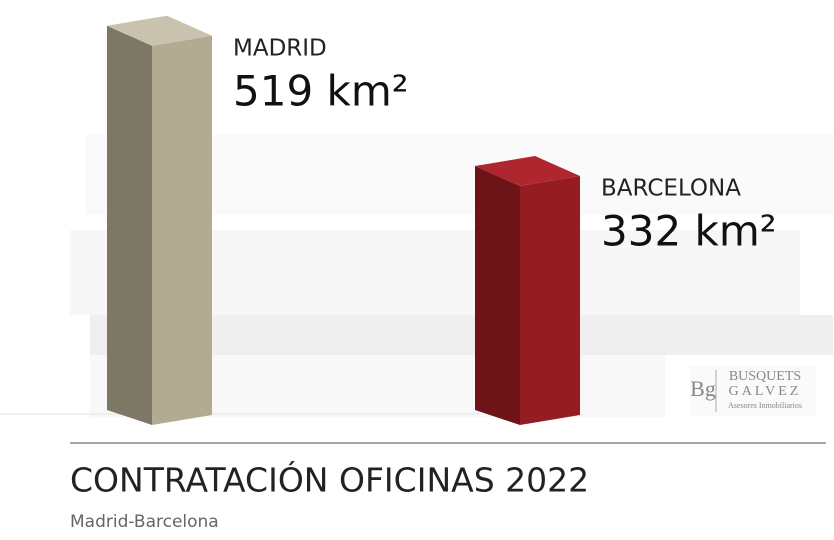 The height and width of the screenshot is (540, 834). Describe the element at coordinates (765, 376) in the screenshot. I see `logo-text: BUSQUETS` at that location.